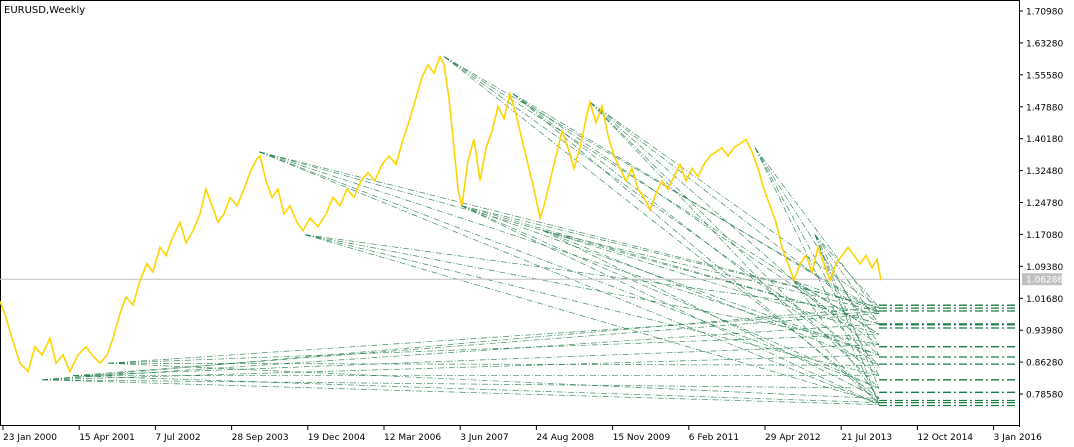 This screenshot has height=447, width=1074. Describe the element at coordinates (1044, 140) in the screenshot. I see `y-tick-label: 1.40180` at that location.